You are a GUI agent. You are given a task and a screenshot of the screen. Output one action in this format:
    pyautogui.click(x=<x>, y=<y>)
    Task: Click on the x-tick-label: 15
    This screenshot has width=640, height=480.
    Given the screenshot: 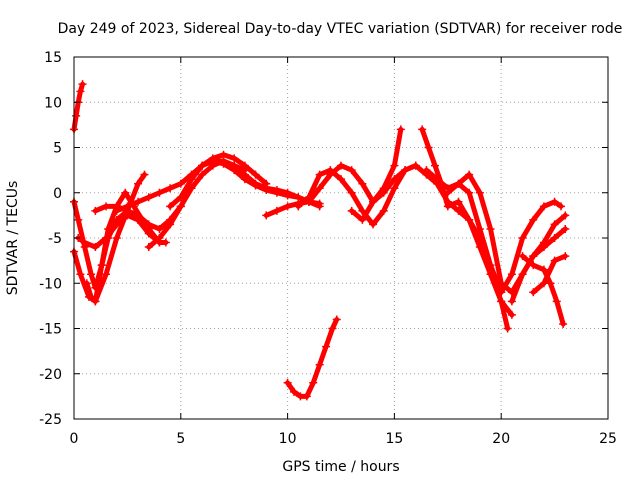 What is the action you would take?
    pyautogui.click(x=394, y=439)
    